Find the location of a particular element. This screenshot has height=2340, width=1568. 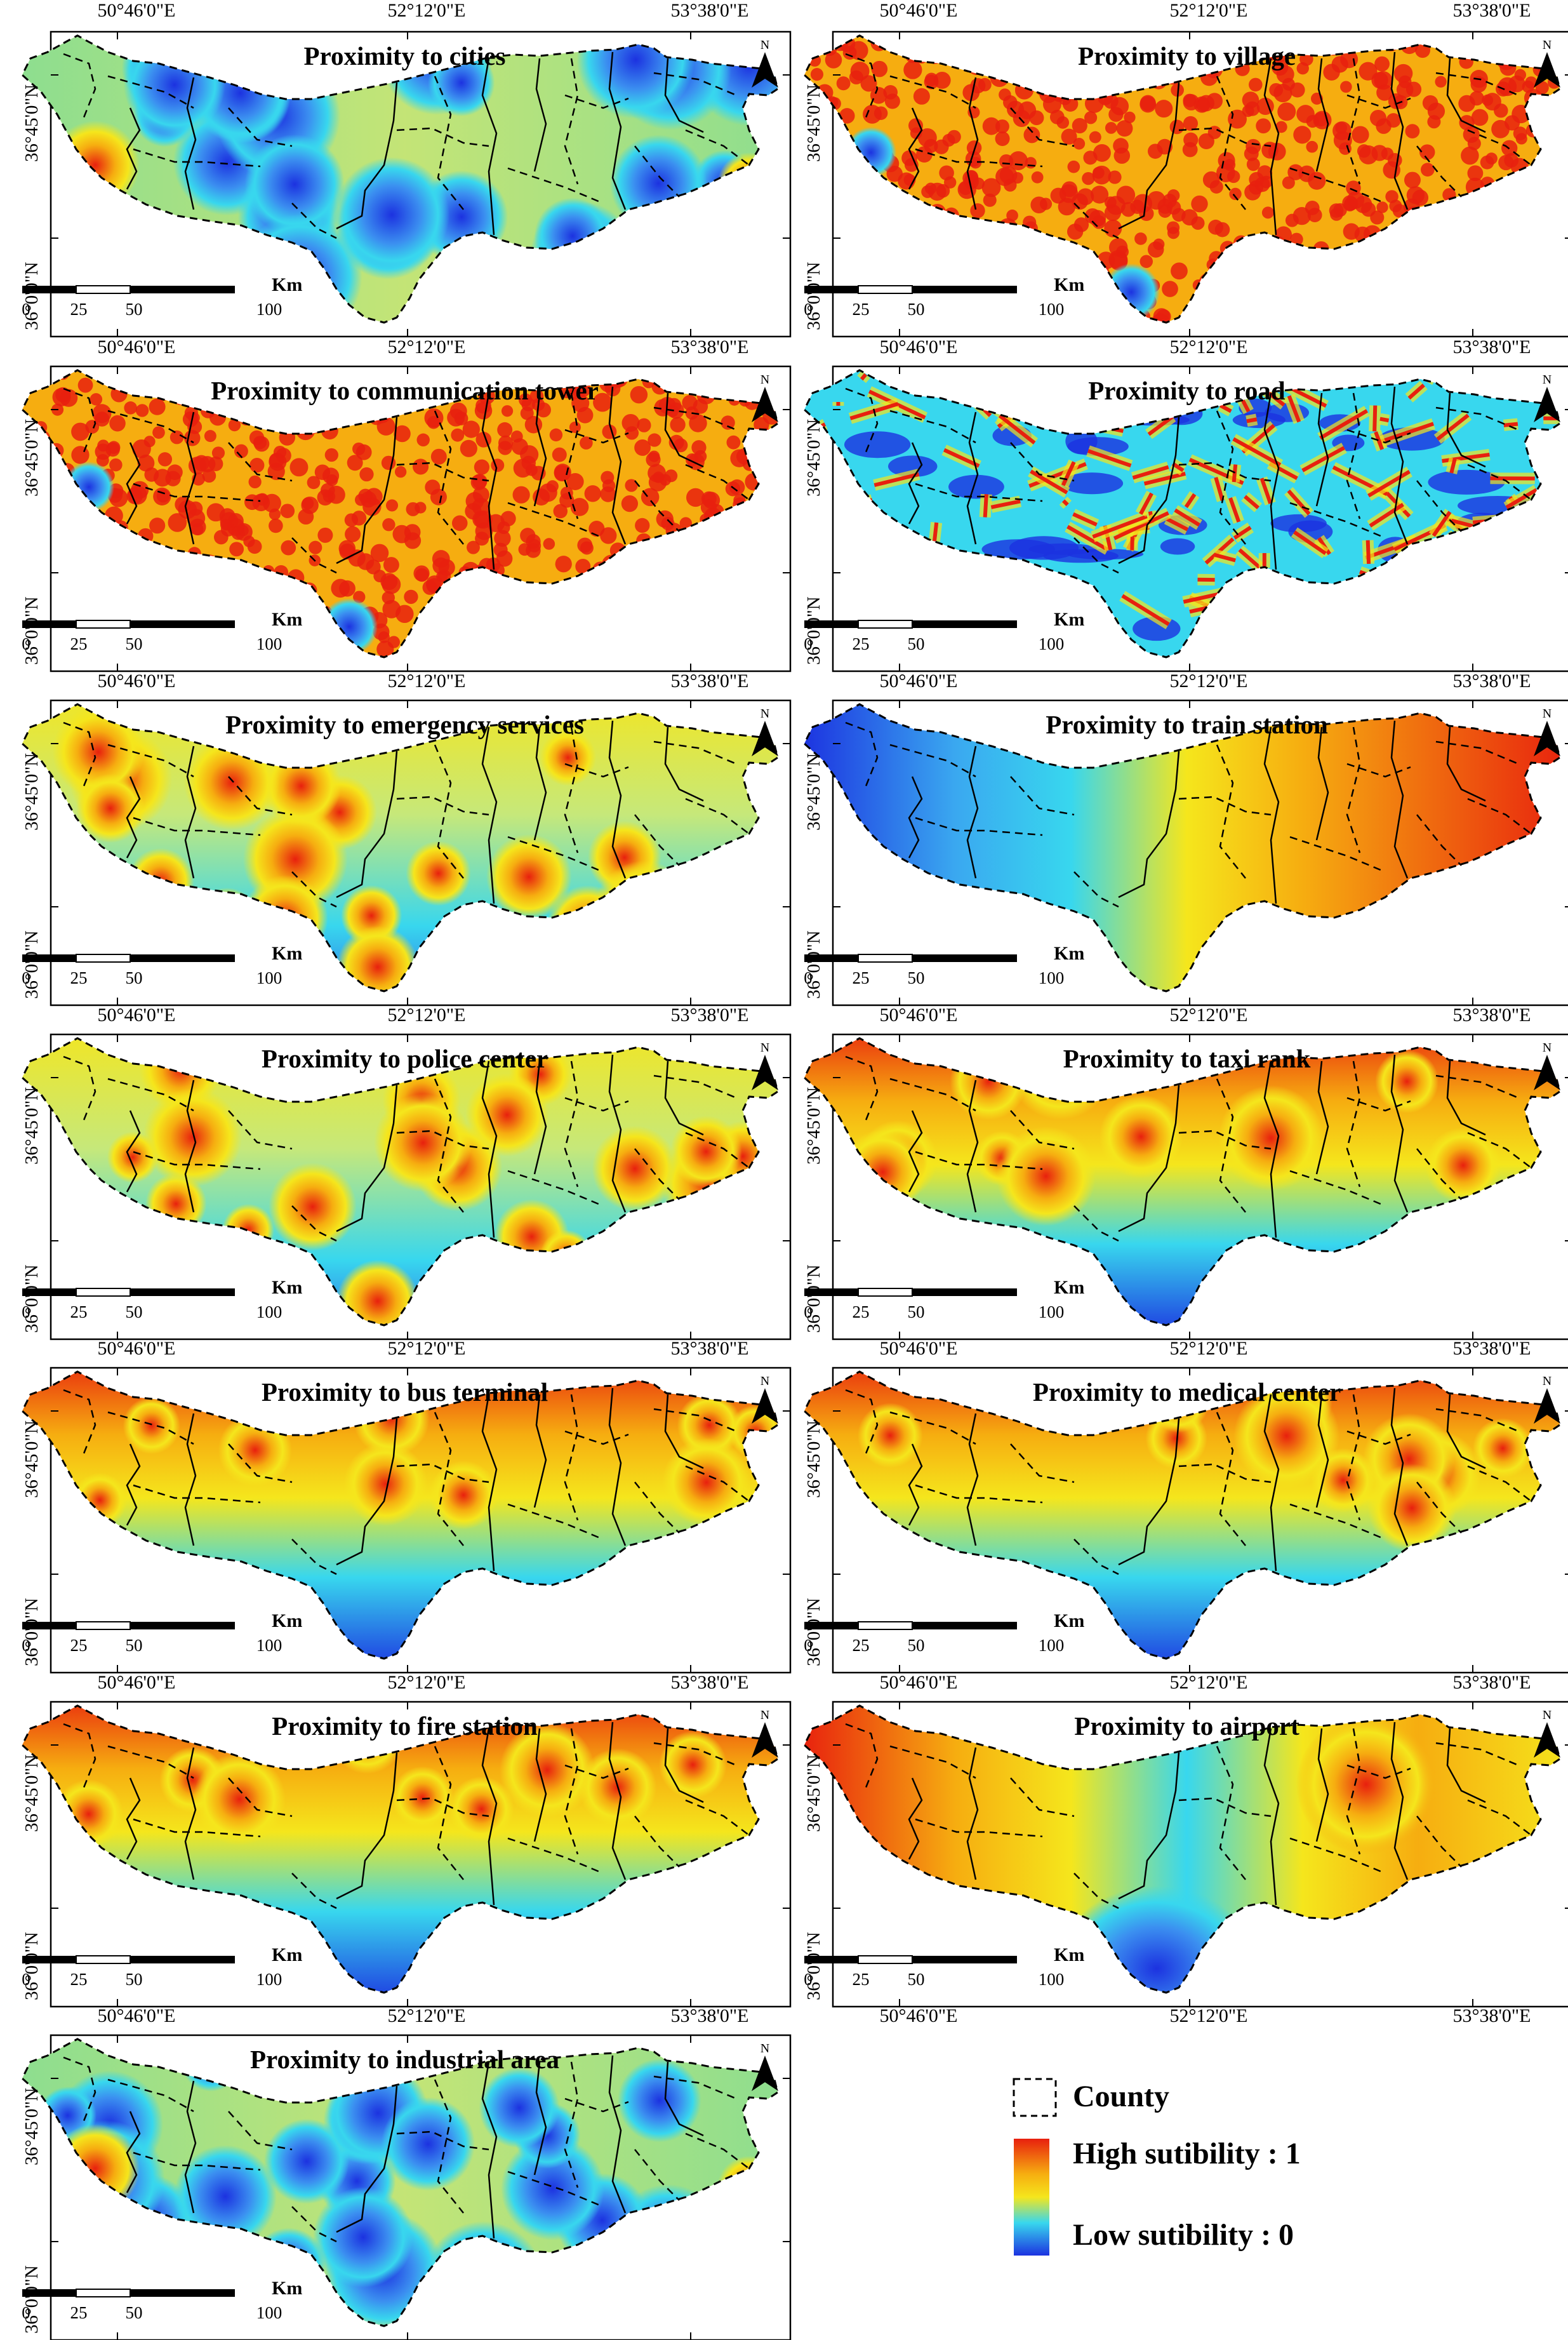

legend-low-label: Low sutibility : 0 is located at coordinates (1183, 2234).